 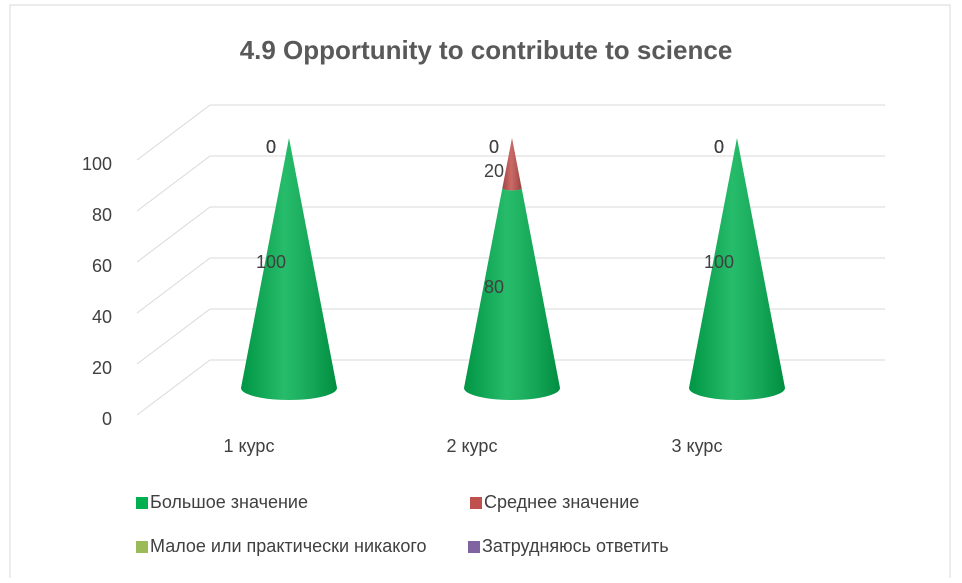 I want to click on x-tick-label: 1 курс, so click(x=249, y=446).